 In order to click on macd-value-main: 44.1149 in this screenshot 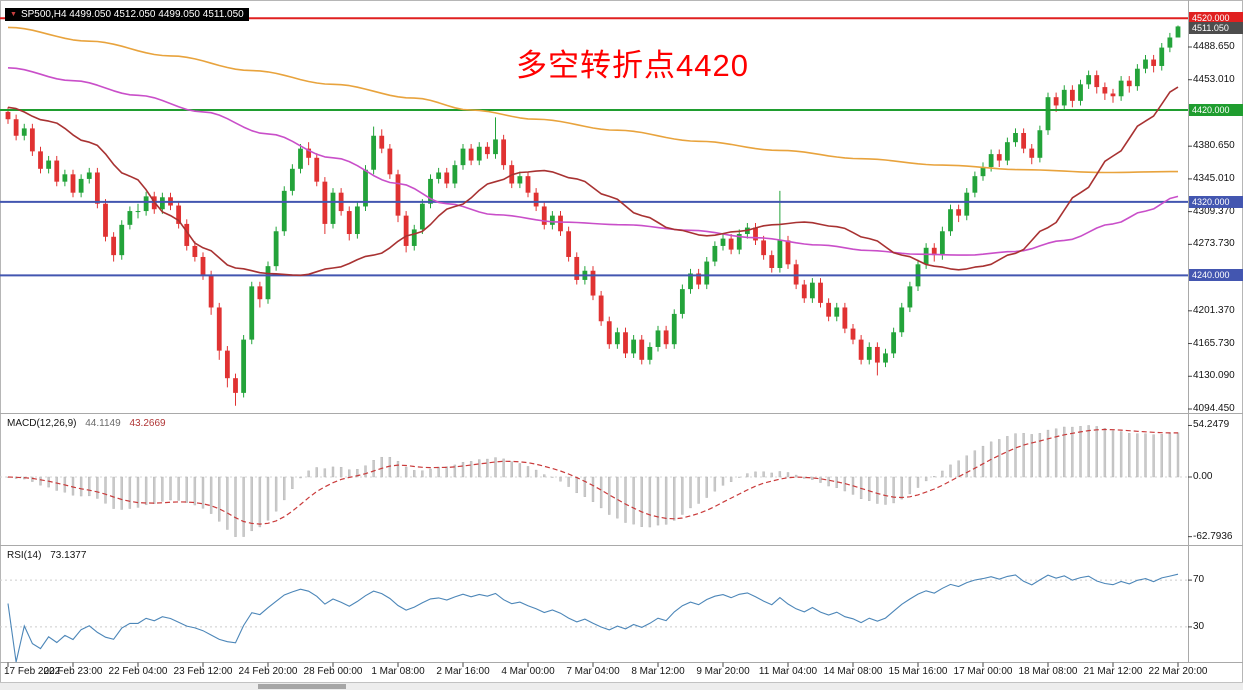, I will do `click(103, 423)`.